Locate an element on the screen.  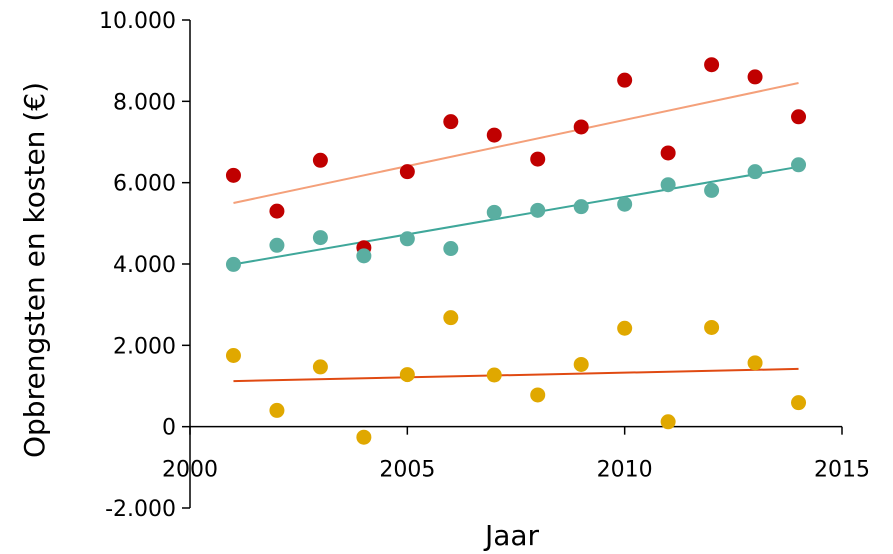
x-tick-label: 2015 is located at coordinates (842, 470).